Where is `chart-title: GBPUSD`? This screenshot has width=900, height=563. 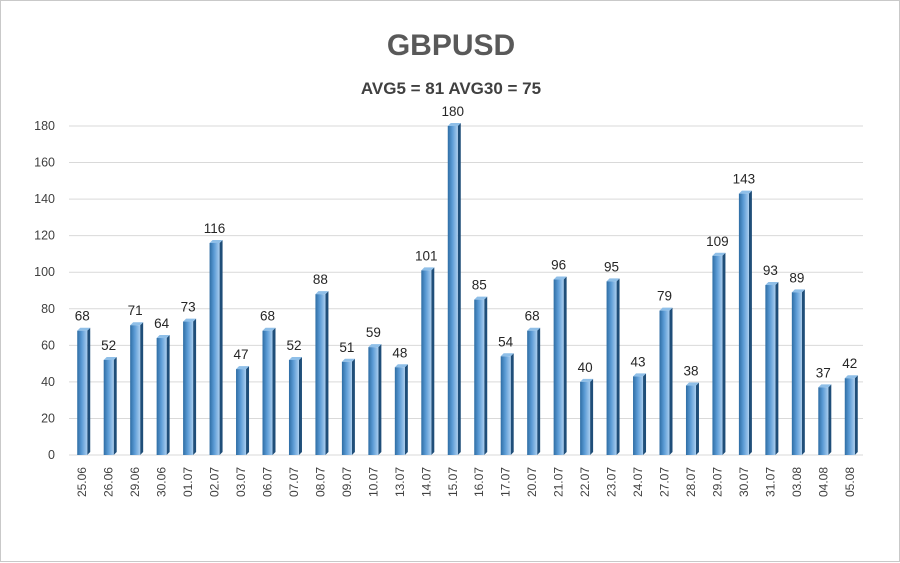
chart-title: GBPUSD is located at coordinates (451, 45).